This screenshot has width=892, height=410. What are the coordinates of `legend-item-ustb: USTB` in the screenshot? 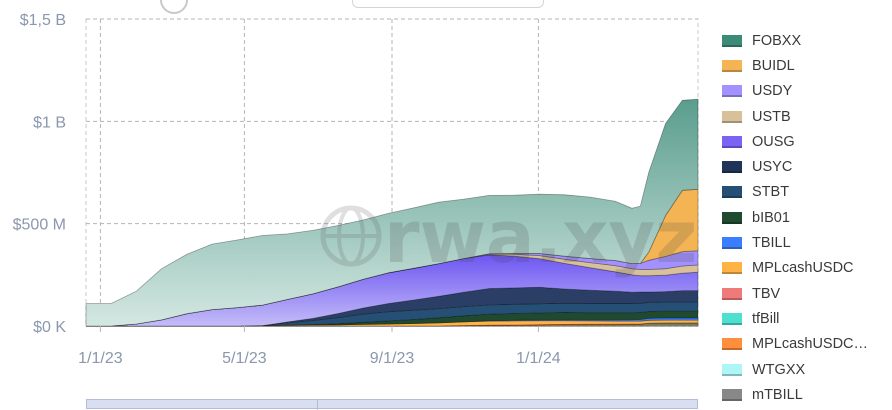 It's located at (807, 116).